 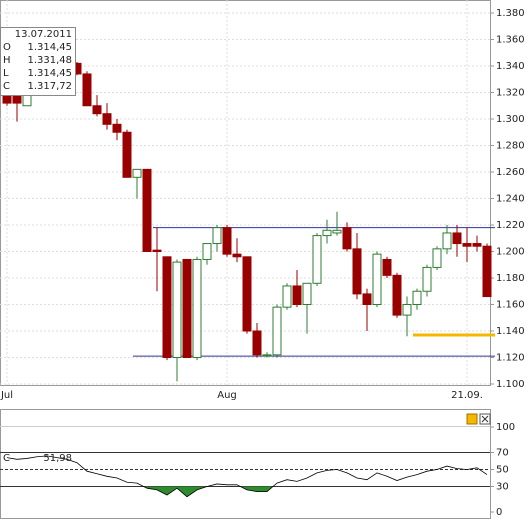 What do you see at coordinates (510, 252) in the screenshot?
I see `y-tick-label: 1.200` at bounding box center [510, 252].